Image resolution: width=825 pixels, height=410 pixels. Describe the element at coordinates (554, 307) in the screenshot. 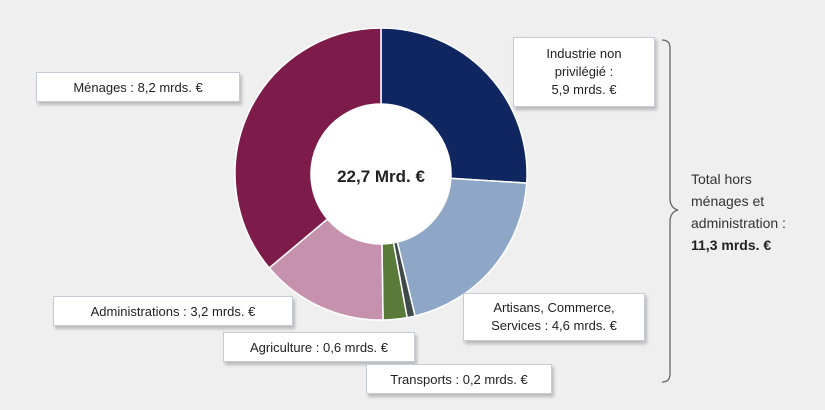

I see `label-artisans-line1: Artisans, Commerce,` at that location.